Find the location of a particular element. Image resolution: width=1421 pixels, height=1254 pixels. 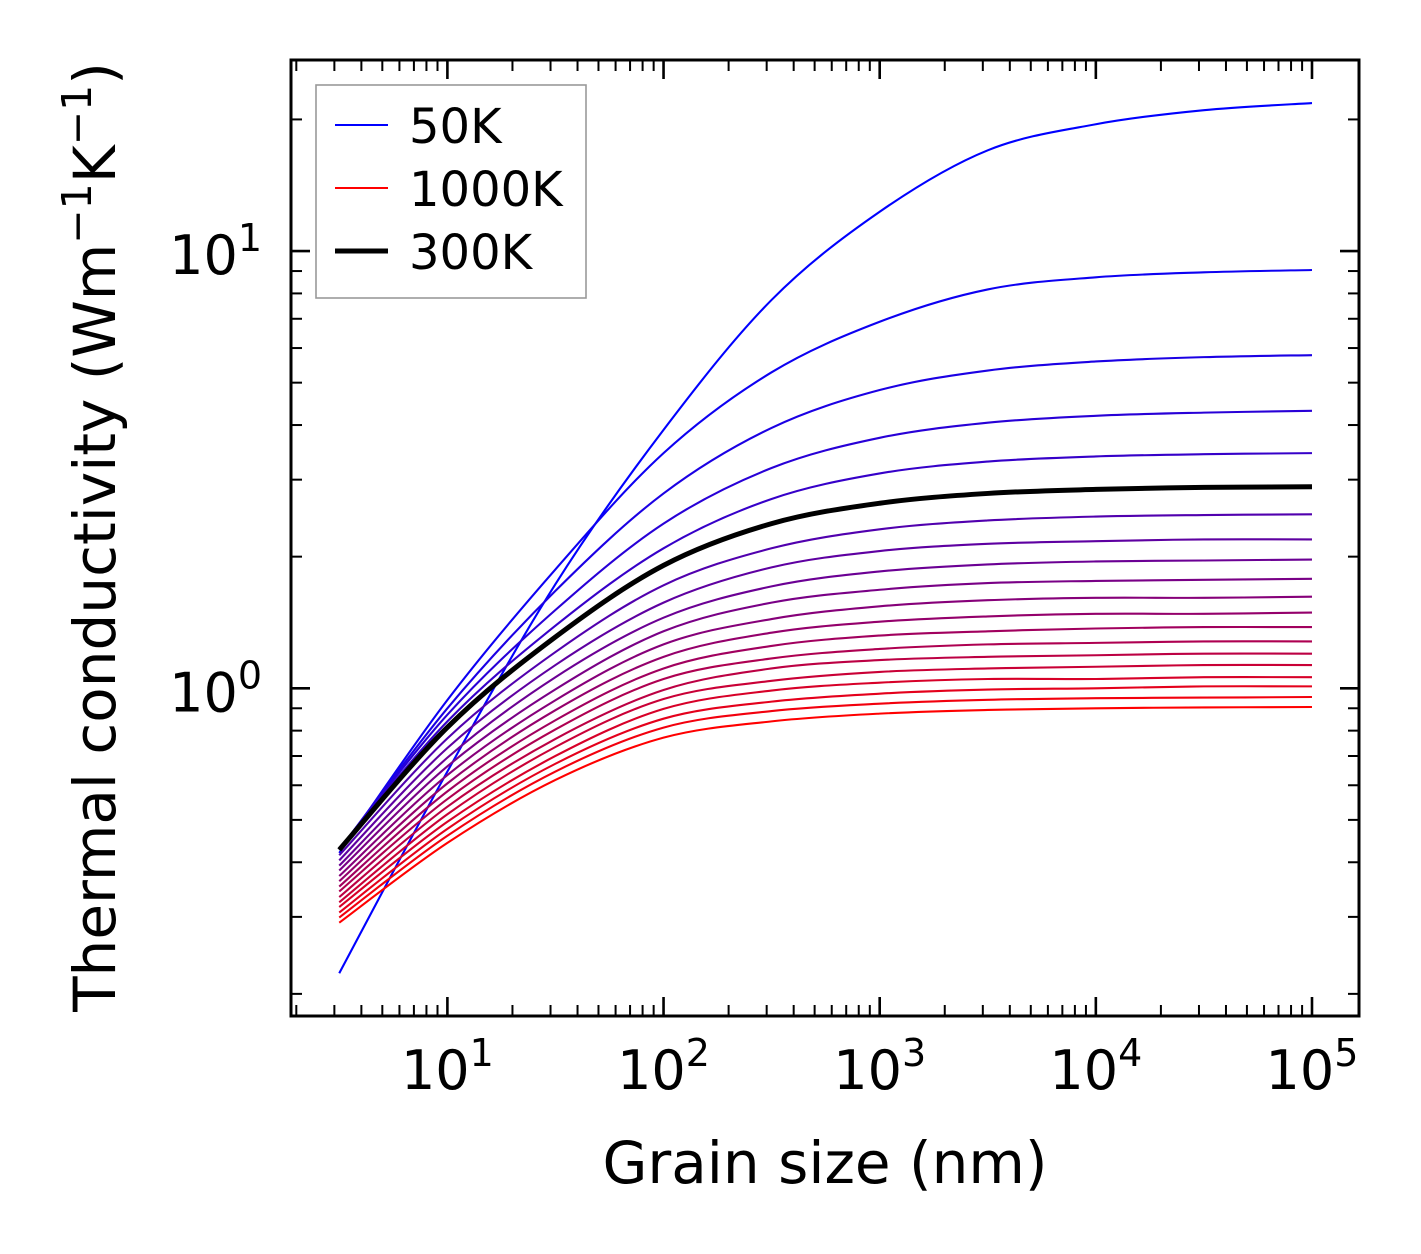

series-line-650K is located at coordinates (825, 756).